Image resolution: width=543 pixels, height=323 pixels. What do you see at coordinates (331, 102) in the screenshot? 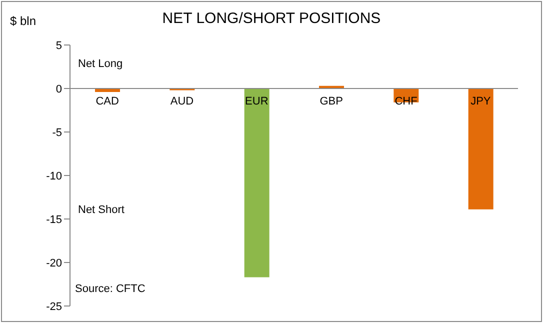
I see `x-tick-label: GBP` at bounding box center [331, 102].